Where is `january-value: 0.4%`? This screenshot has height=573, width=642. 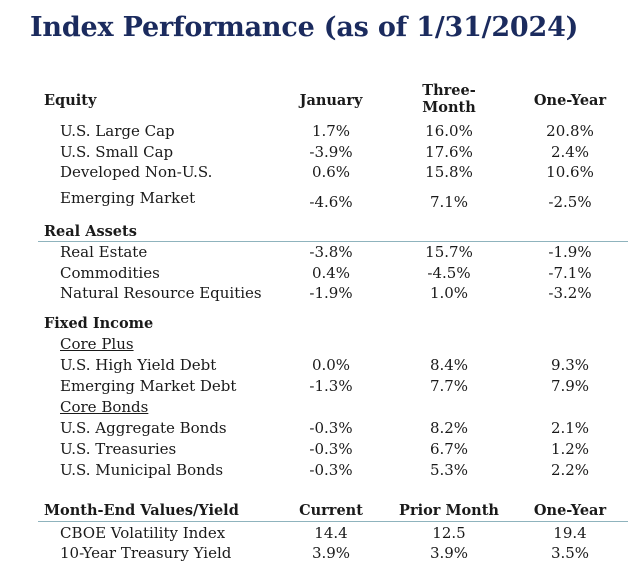
january-value: 0.4% is located at coordinates (331, 273).